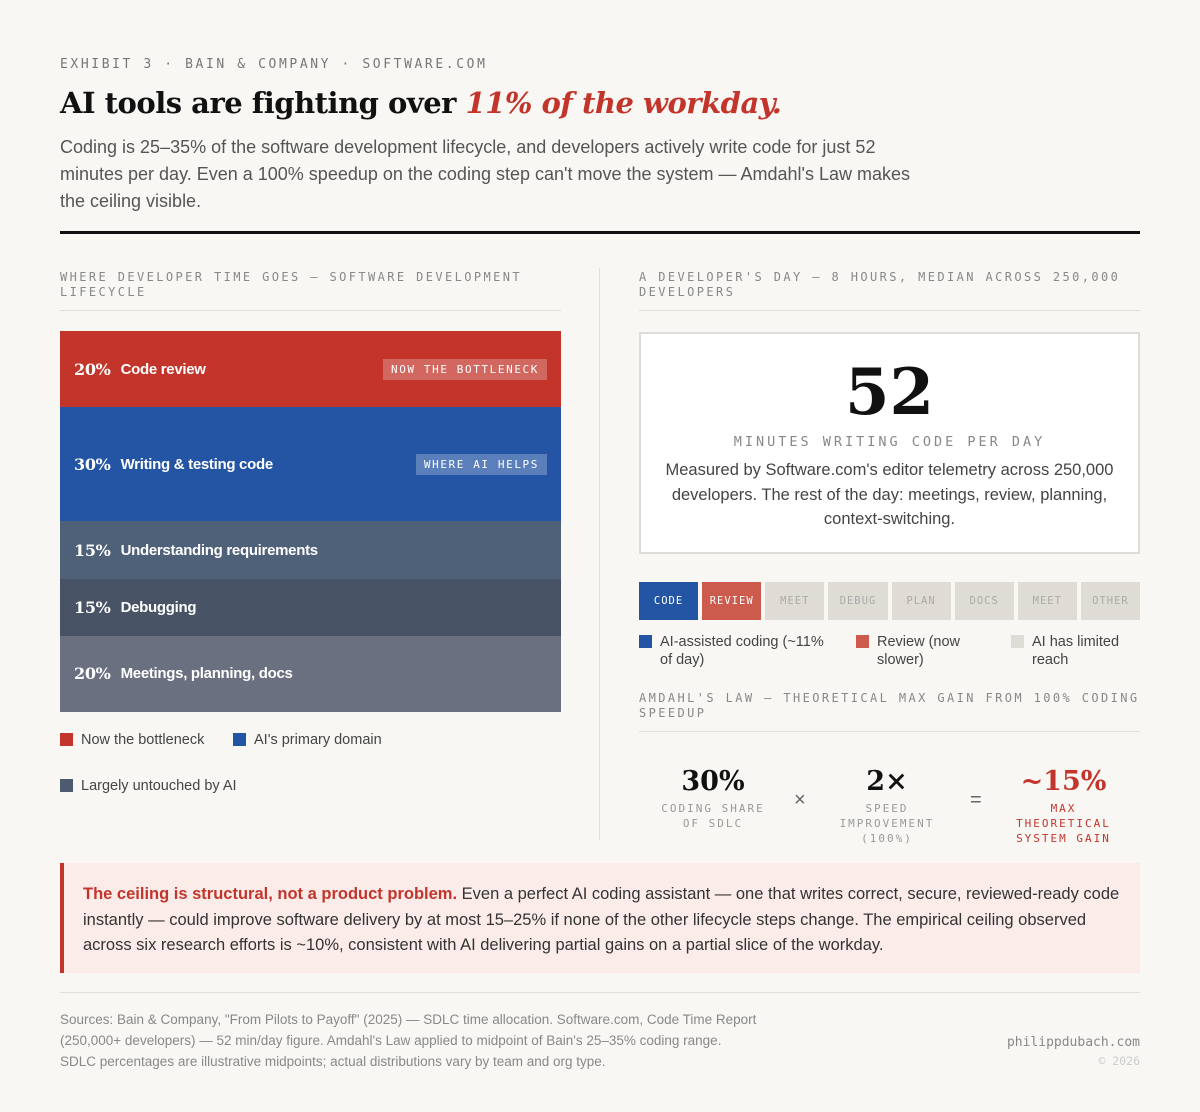 The width and height of the screenshot is (1200, 1112). I want to click on times-operator: ×, so click(800, 800).